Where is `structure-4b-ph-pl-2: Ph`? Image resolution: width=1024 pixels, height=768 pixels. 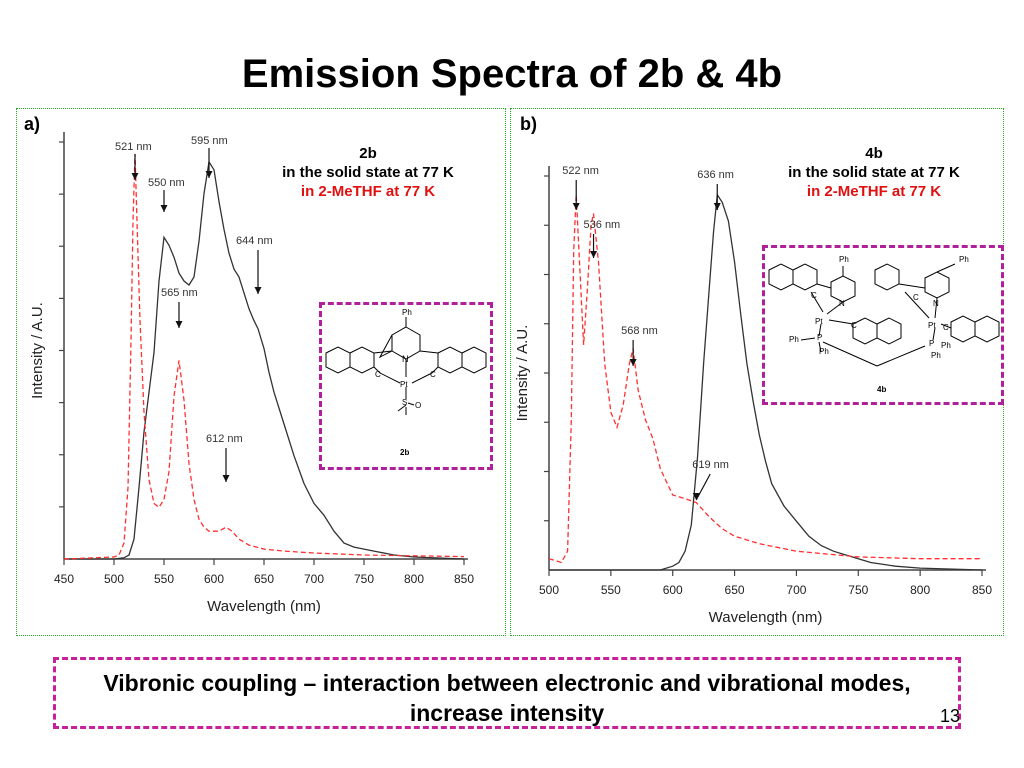 structure-4b-ph-pl-2: Ph is located at coordinates (824, 351).